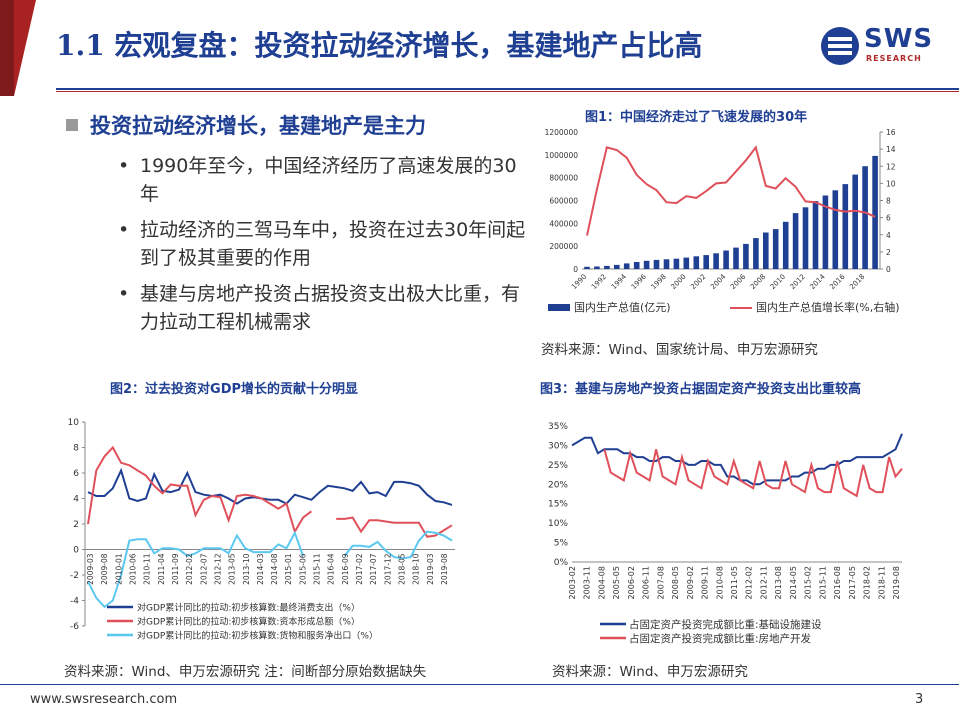 The height and width of the screenshot is (719, 959). Describe the element at coordinates (562, 155) in the screenshot. I see `y-left-tick-label: 1000000` at that location.